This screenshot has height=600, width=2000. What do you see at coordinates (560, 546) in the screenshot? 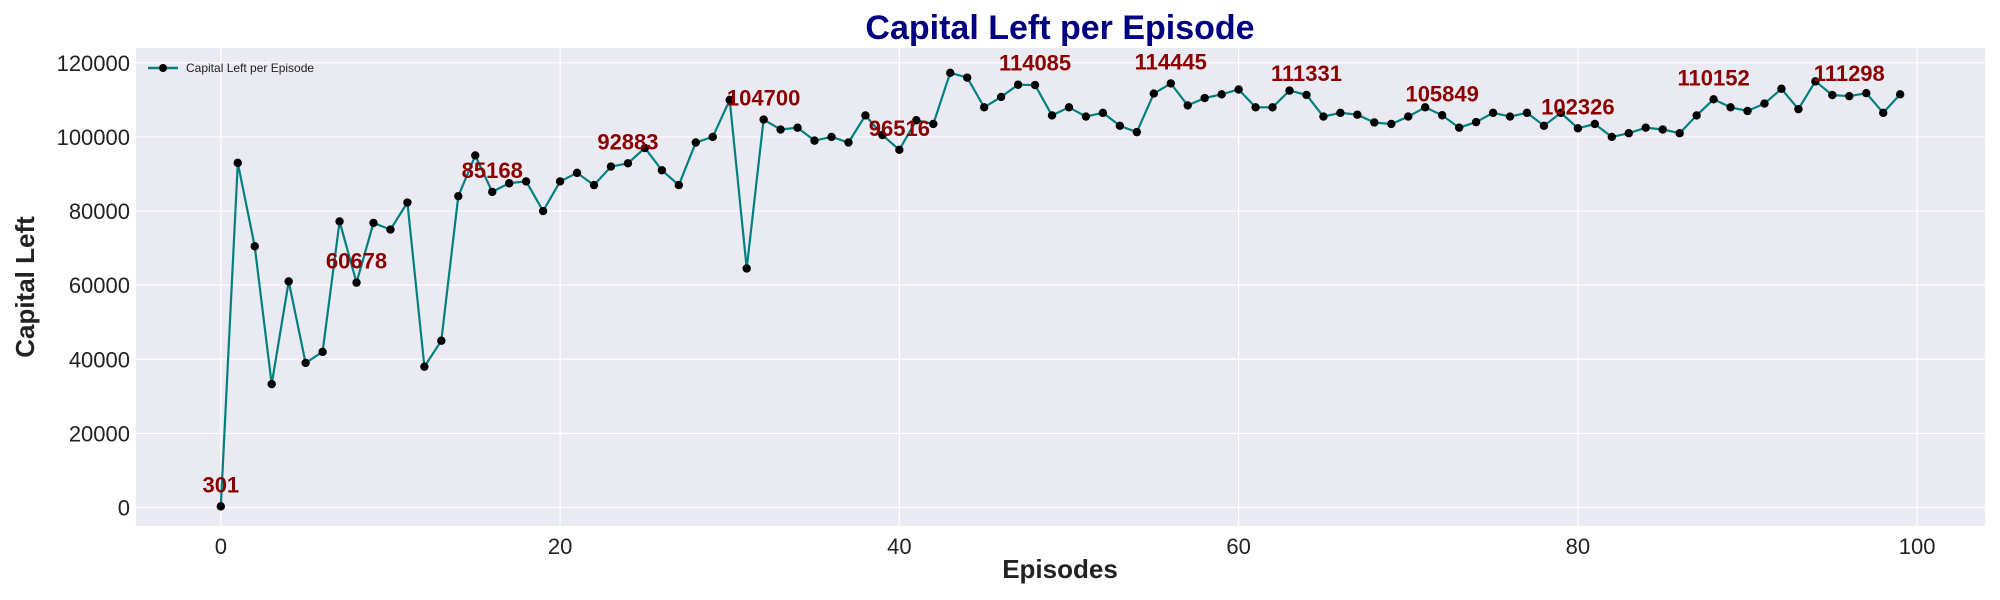
I see `x-tick-label: 20` at bounding box center [560, 546].